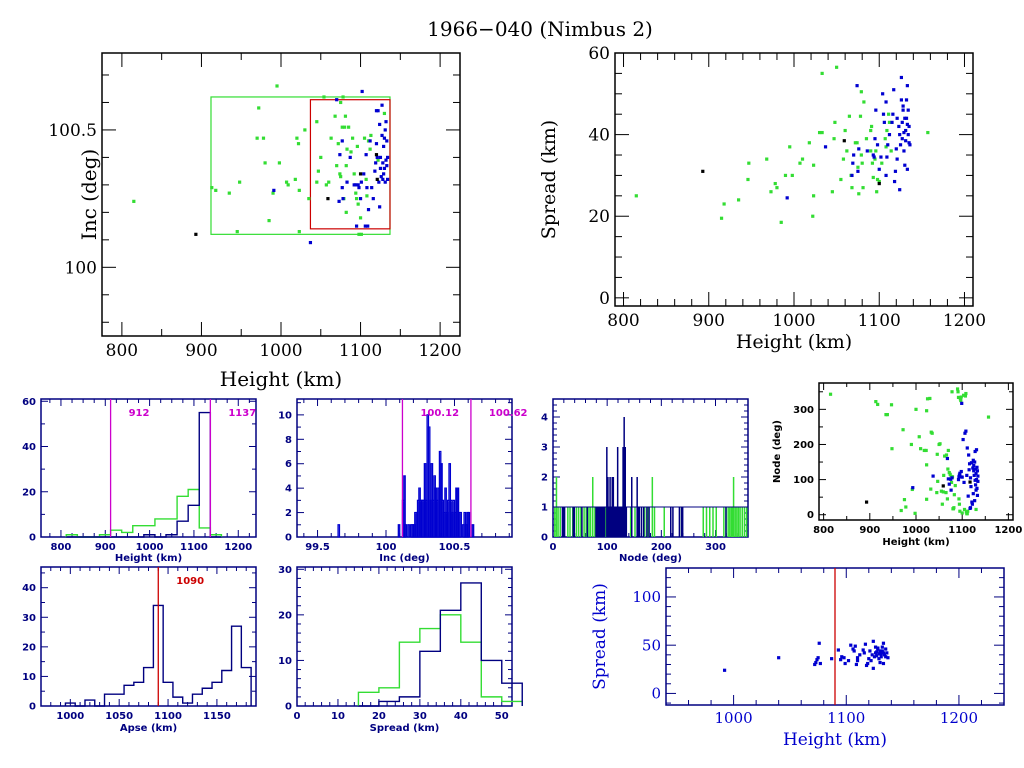  What do you see at coordinates (709, 321) in the screenshot?
I see `x-tick-label: 900` at bounding box center [709, 321].